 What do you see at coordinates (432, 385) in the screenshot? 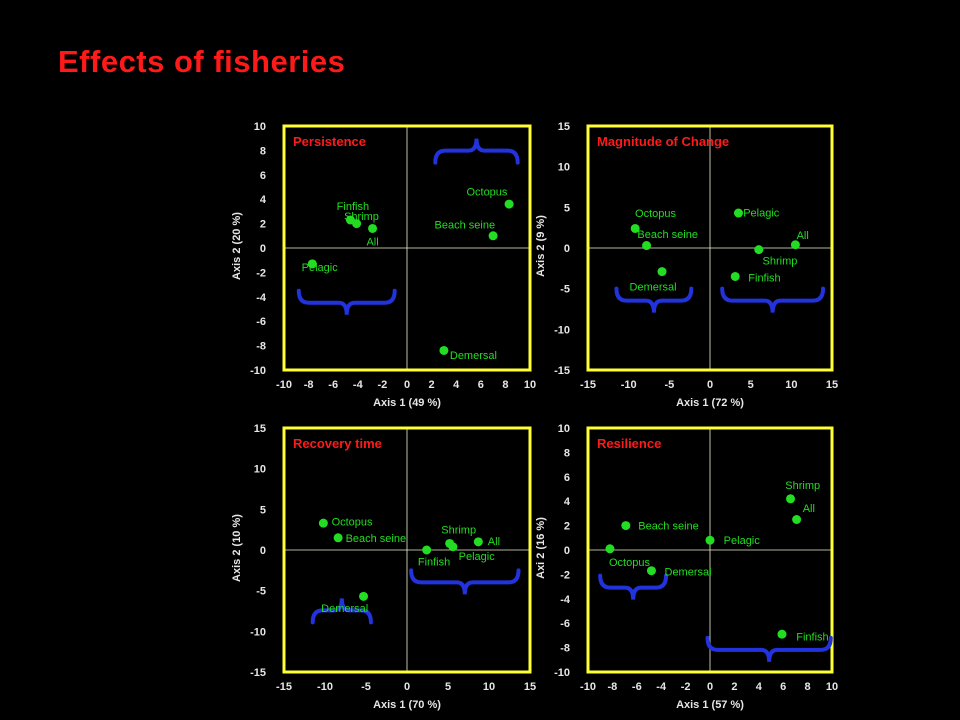
I see `x-tick-label: 2` at bounding box center [432, 385].